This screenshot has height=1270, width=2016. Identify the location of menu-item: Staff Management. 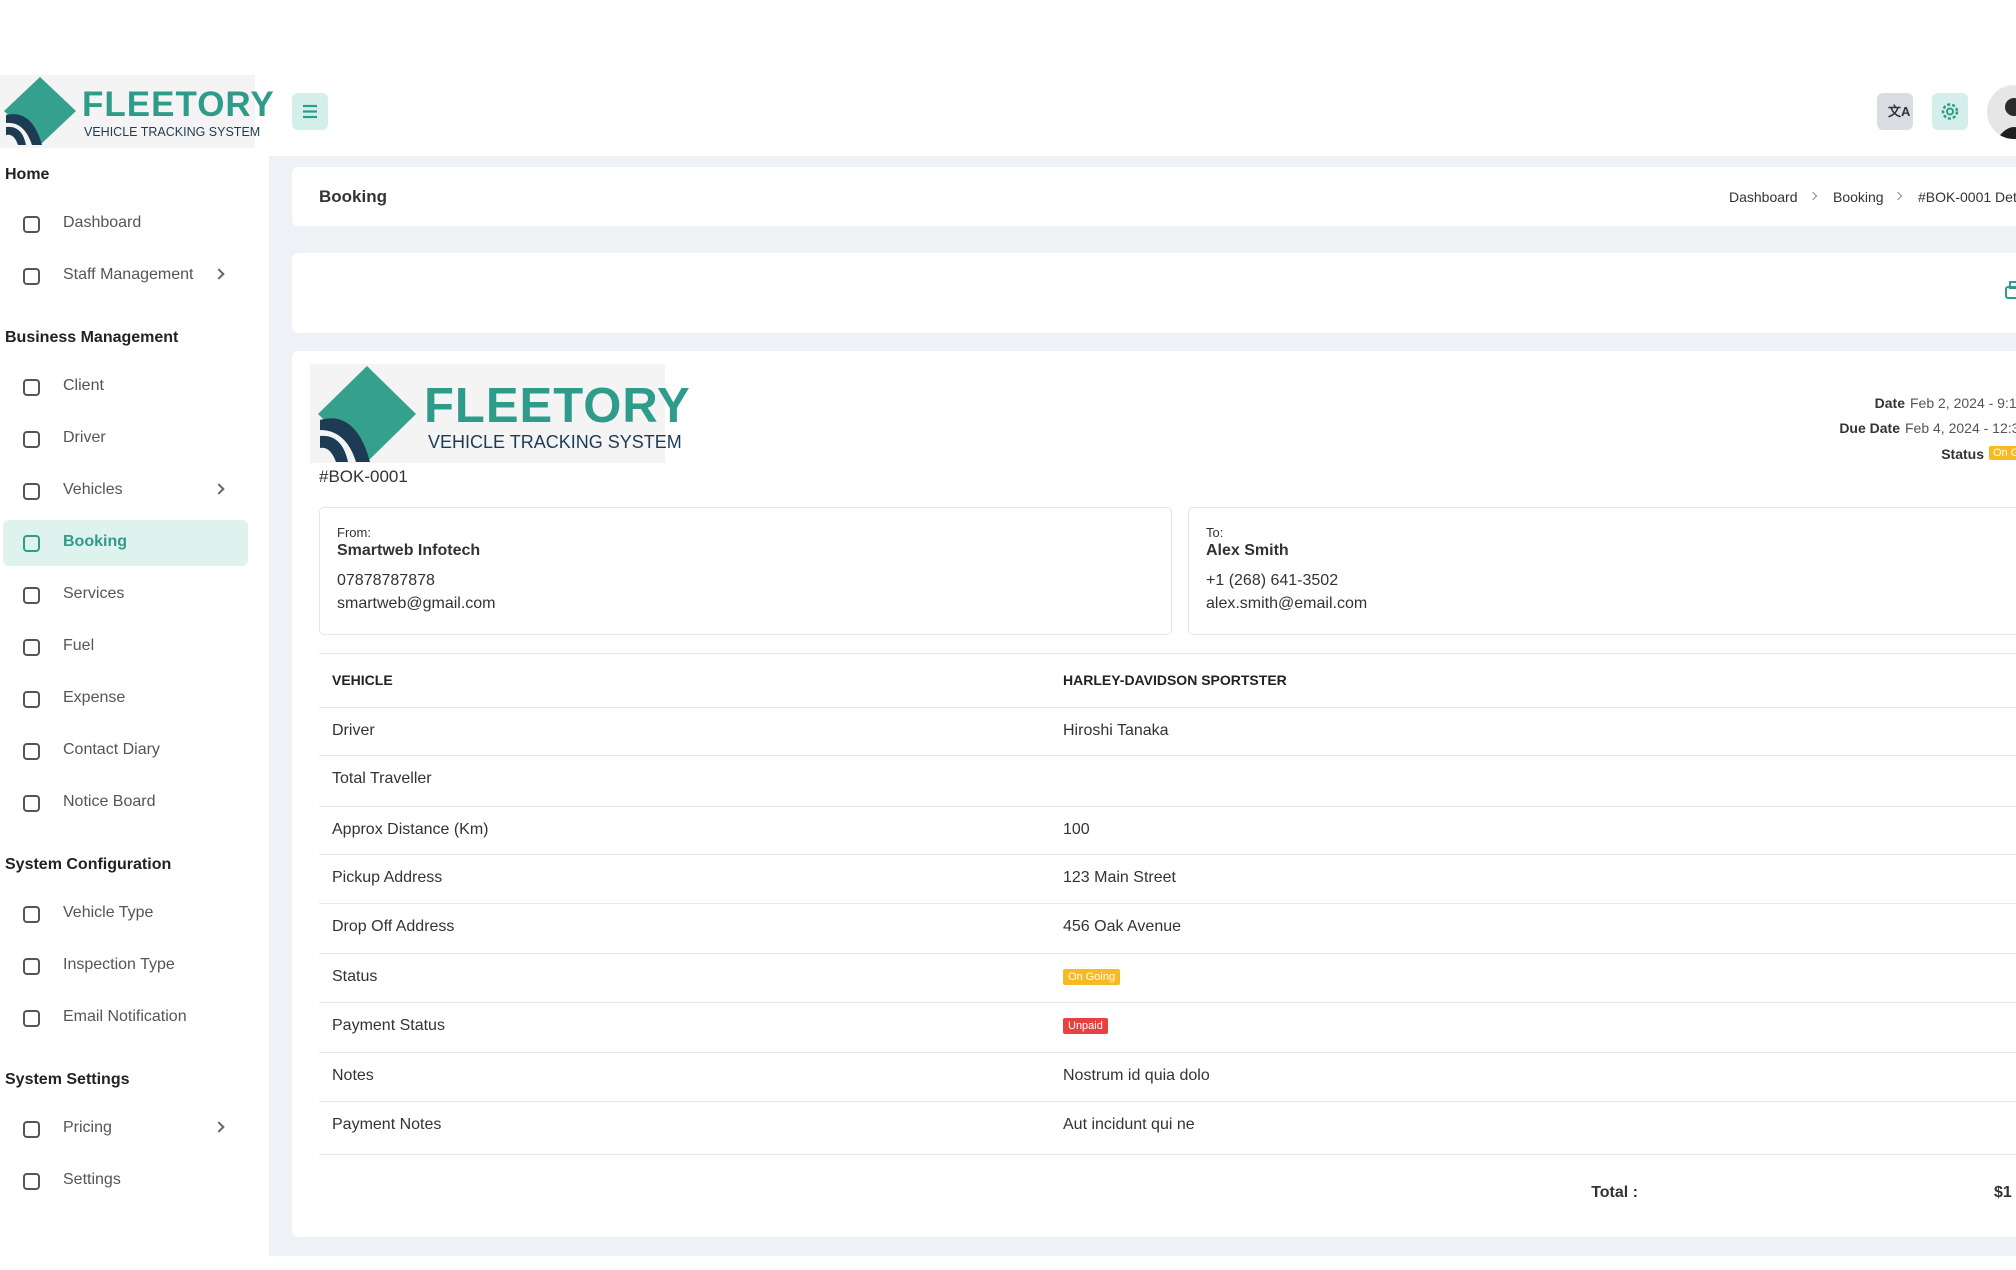
(128, 274).